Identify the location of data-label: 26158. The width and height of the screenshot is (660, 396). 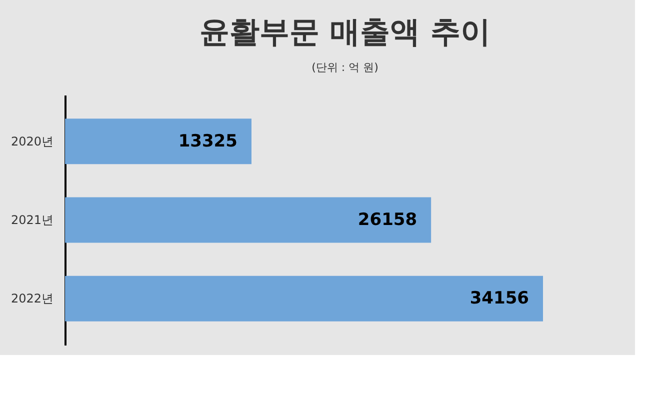
(388, 220).